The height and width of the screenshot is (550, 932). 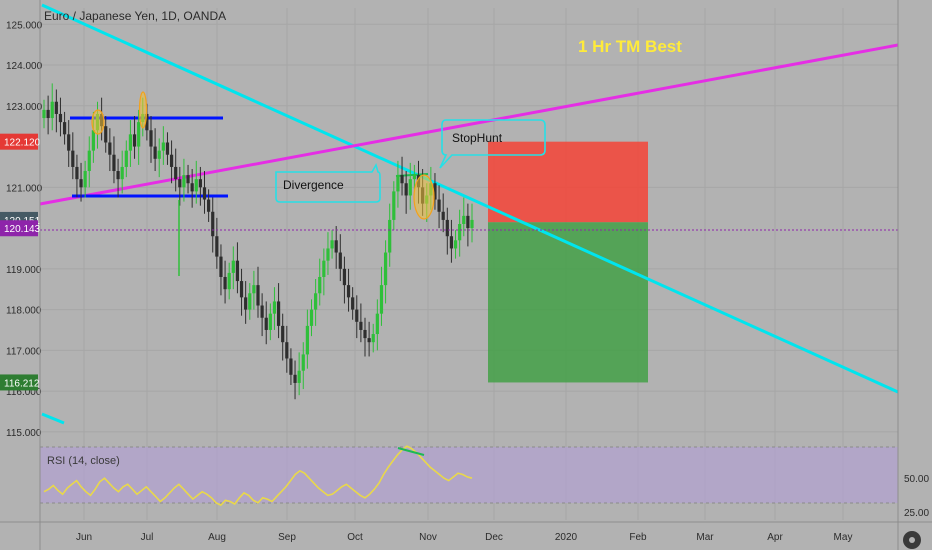 I want to click on chart-title: Euro / Japanese Yen, 1D, OANDA, so click(x=135, y=16).